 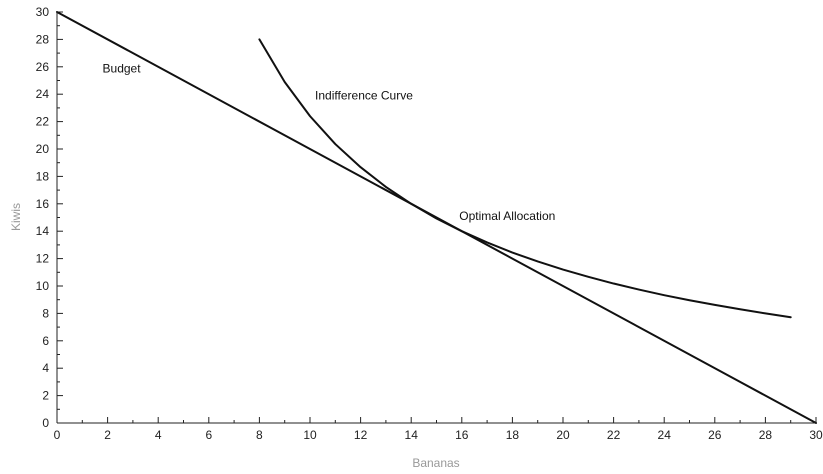 What do you see at coordinates (361, 435) in the screenshot?
I see `x-tick-label: 12` at bounding box center [361, 435].